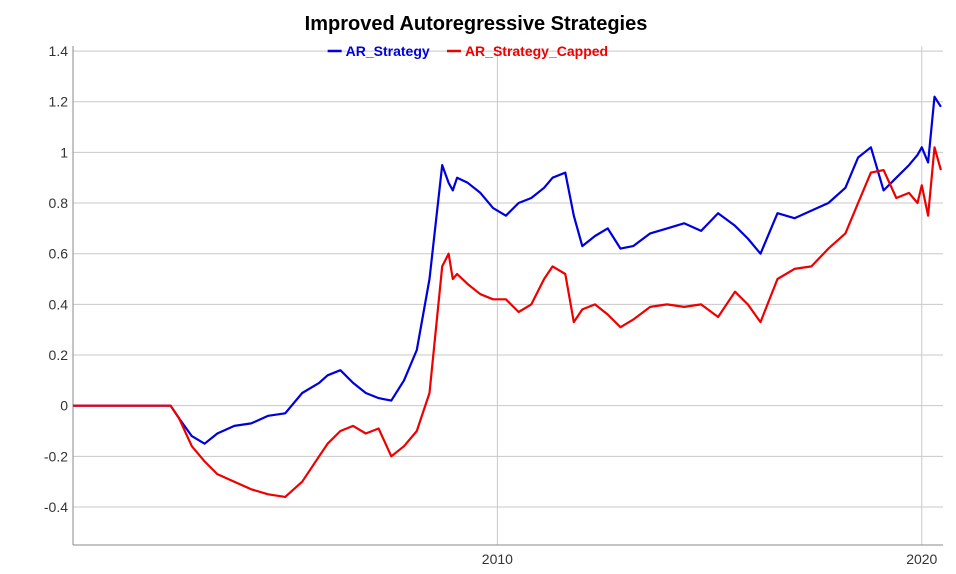 The height and width of the screenshot is (574, 956). What do you see at coordinates (476, 24) in the screenshot?
I see `chart-title: Improved Autoregressive Strategies` at bounding box center [476, 24].